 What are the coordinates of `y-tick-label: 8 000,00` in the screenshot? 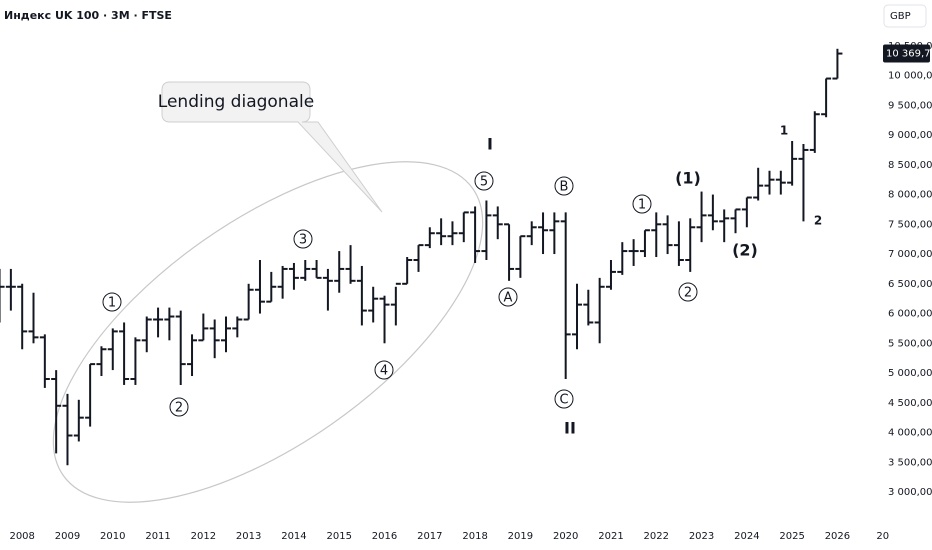 It's located at (910, 195).